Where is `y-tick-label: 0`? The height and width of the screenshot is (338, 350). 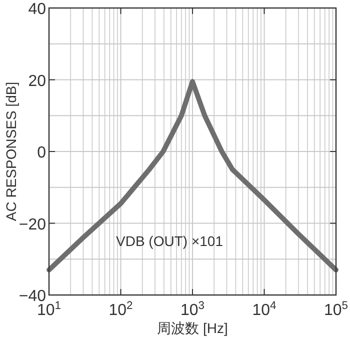 y-tick-label: 0 is located at coordinates (41, 153).